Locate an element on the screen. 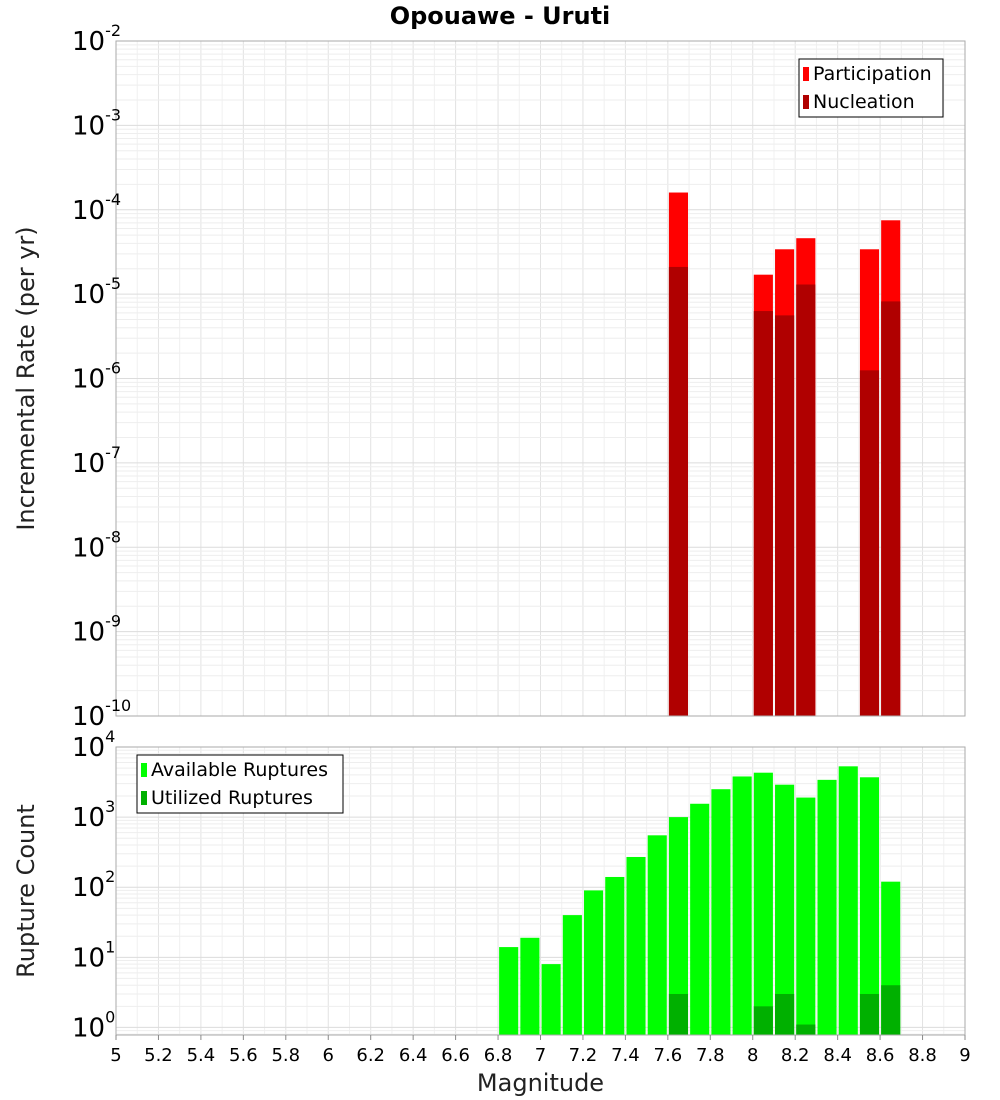 Image resolution: width=1000 pixels, height=1100 pixels. count-panel-y-ticks: 10⁰ 10¹ 10² 10³ 10⁴ is located at coordinates (93, 885).